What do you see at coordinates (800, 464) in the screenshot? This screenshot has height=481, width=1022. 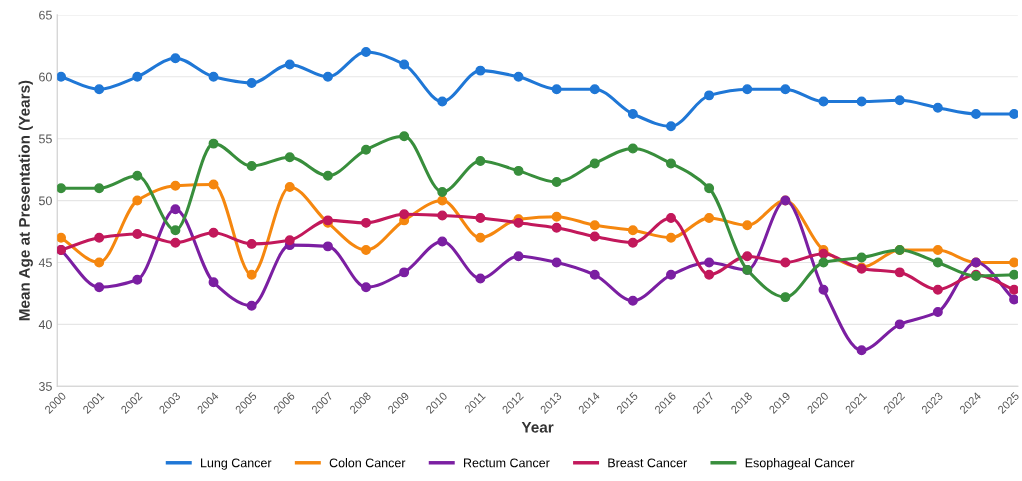 I see `legend-label: Esophageal Cancer` at bounding box center [800, 464].